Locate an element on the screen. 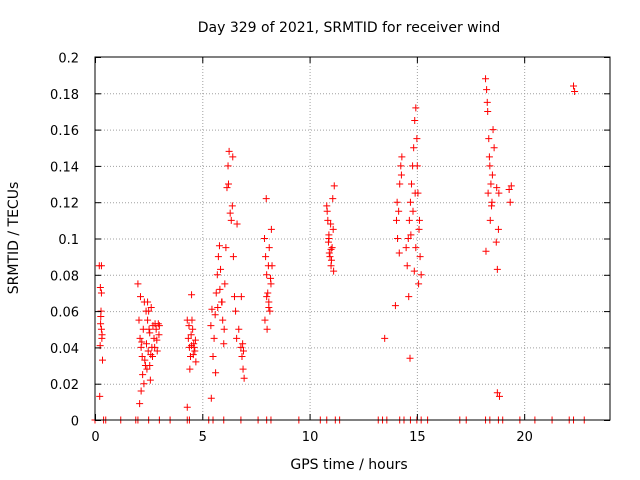 The height and width of the screenshot is (480, 640). x-tick-label: 20 is located at coordinates (524, 437).